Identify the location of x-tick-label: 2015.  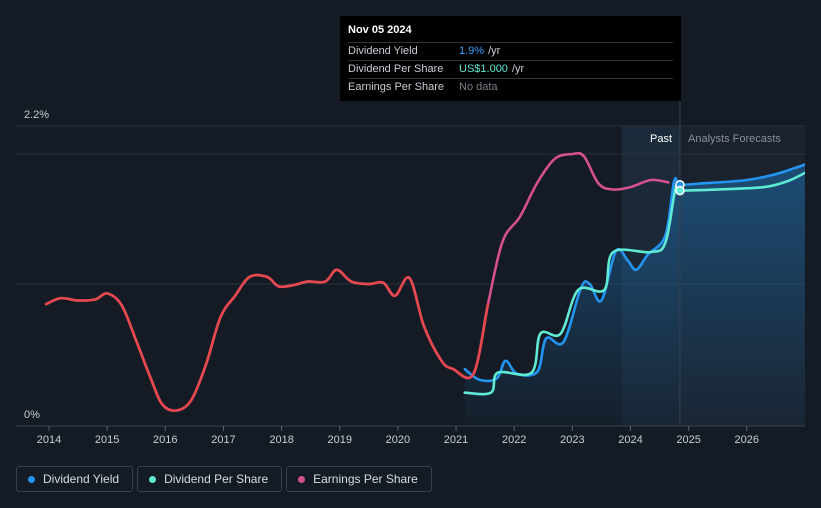
(107, 440).